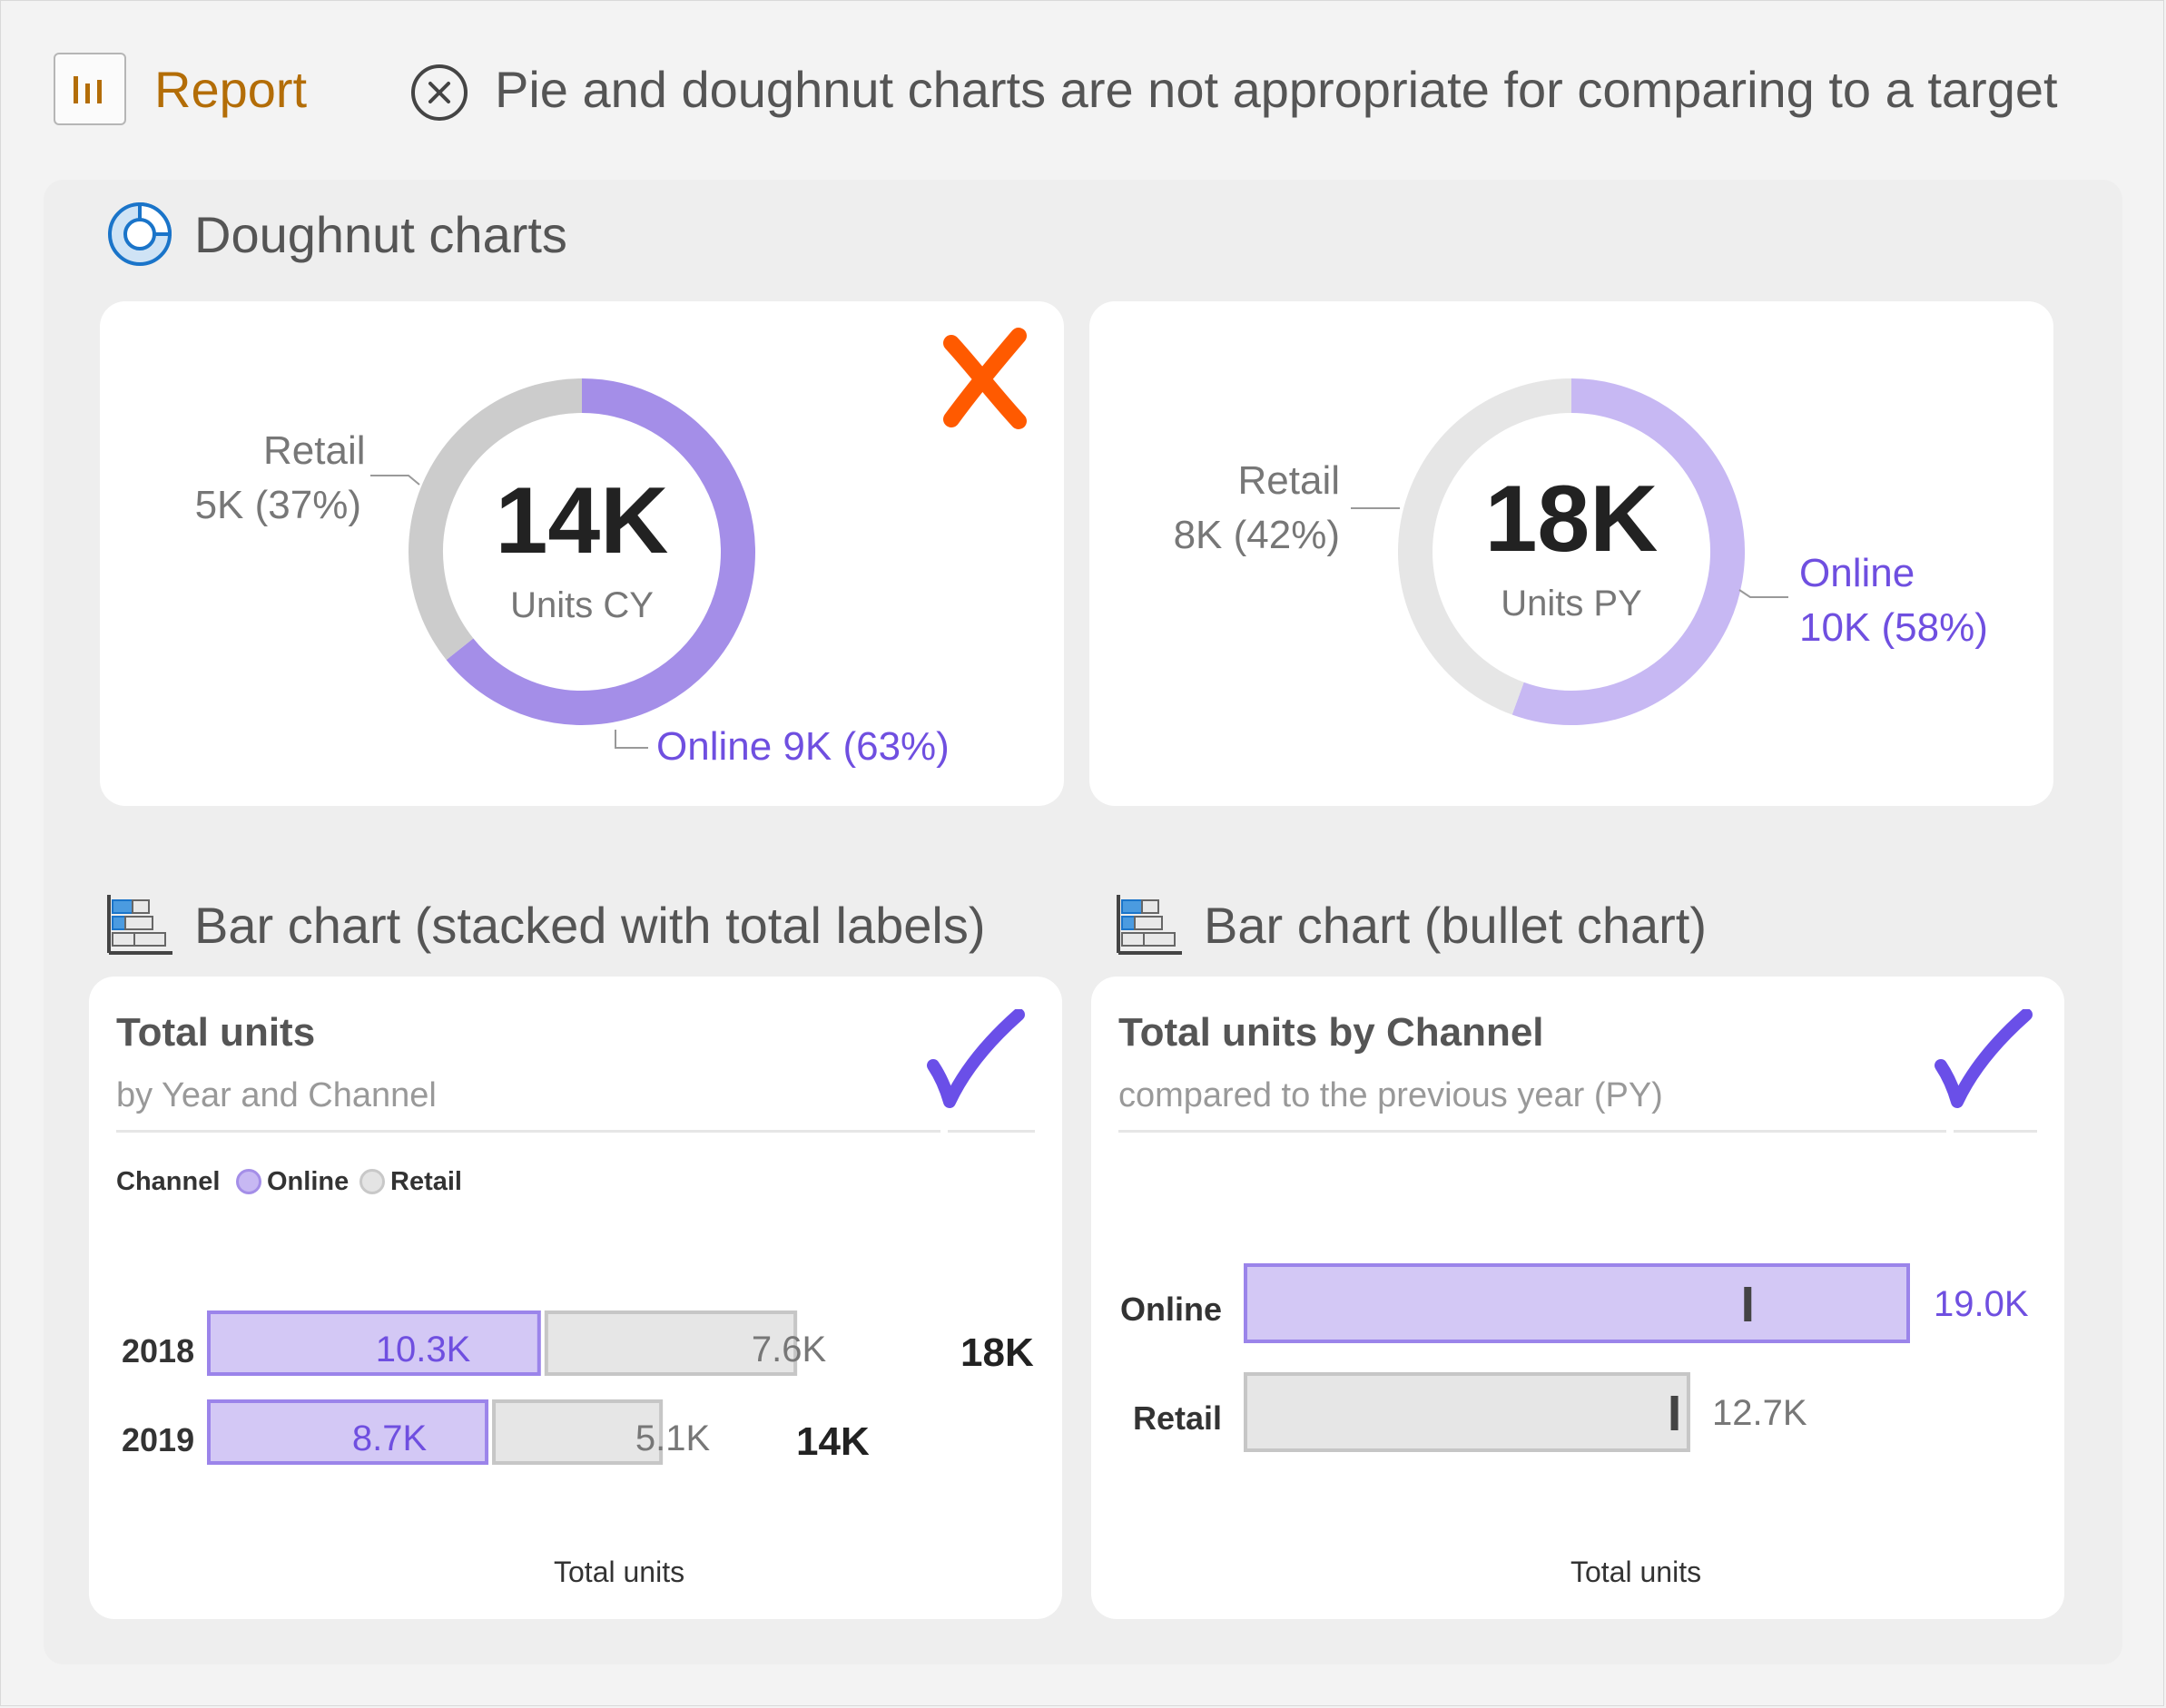  I want to click on stacked-year-label-2019: 2019, so click(158, 1439).